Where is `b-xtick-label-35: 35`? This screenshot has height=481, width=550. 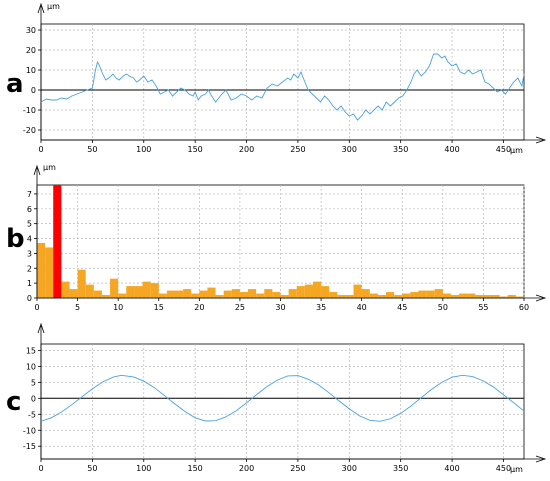
b-xtick-label-35: 35 is located at coordinates (321, 307).